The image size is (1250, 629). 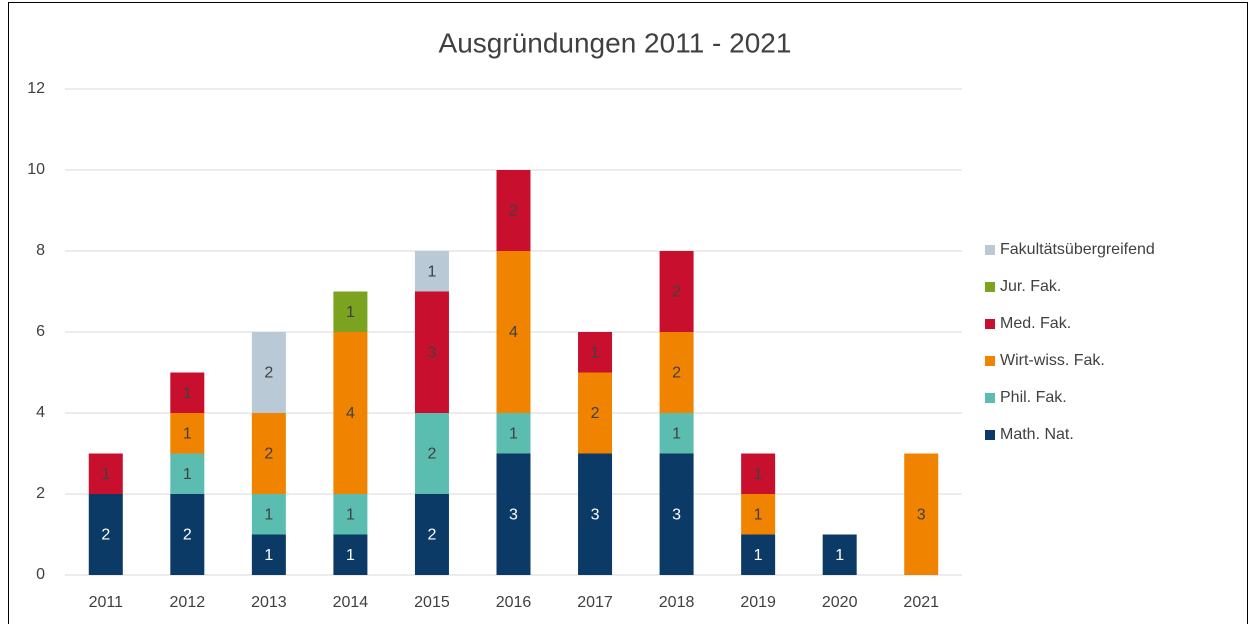 What do you see at coordinates (1030, 286) in the screenshot?
I see `legend-label: Jur. Fak.` at bounding box center [1030, 286].